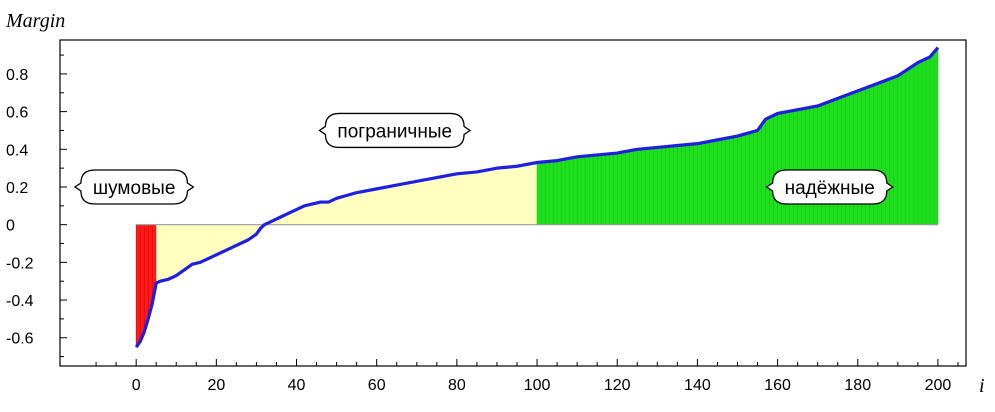  Describe the element at coordinates (457, 385) in the screenshot. I see `x-tick-label: 80` at that location.